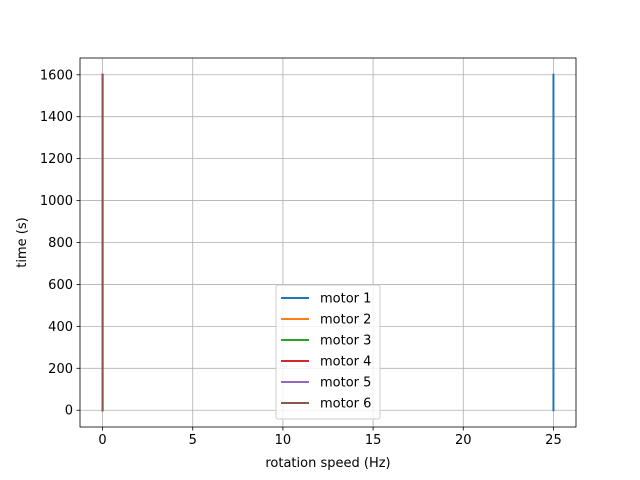  Describe the element at coordinates (345, 341) in the screenshot. I see `legend-label: motor 3` at that location.